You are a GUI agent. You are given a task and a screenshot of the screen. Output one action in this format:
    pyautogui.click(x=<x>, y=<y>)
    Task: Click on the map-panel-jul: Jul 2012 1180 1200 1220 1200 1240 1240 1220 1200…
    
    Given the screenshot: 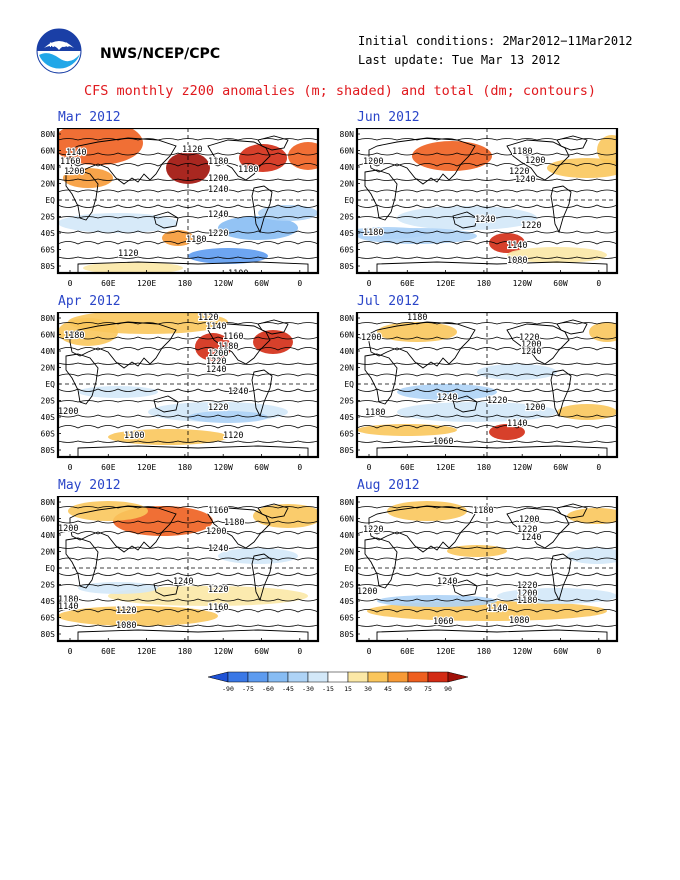 What is the action you would take?
    pyautogui.click(x=459, y=384)
    